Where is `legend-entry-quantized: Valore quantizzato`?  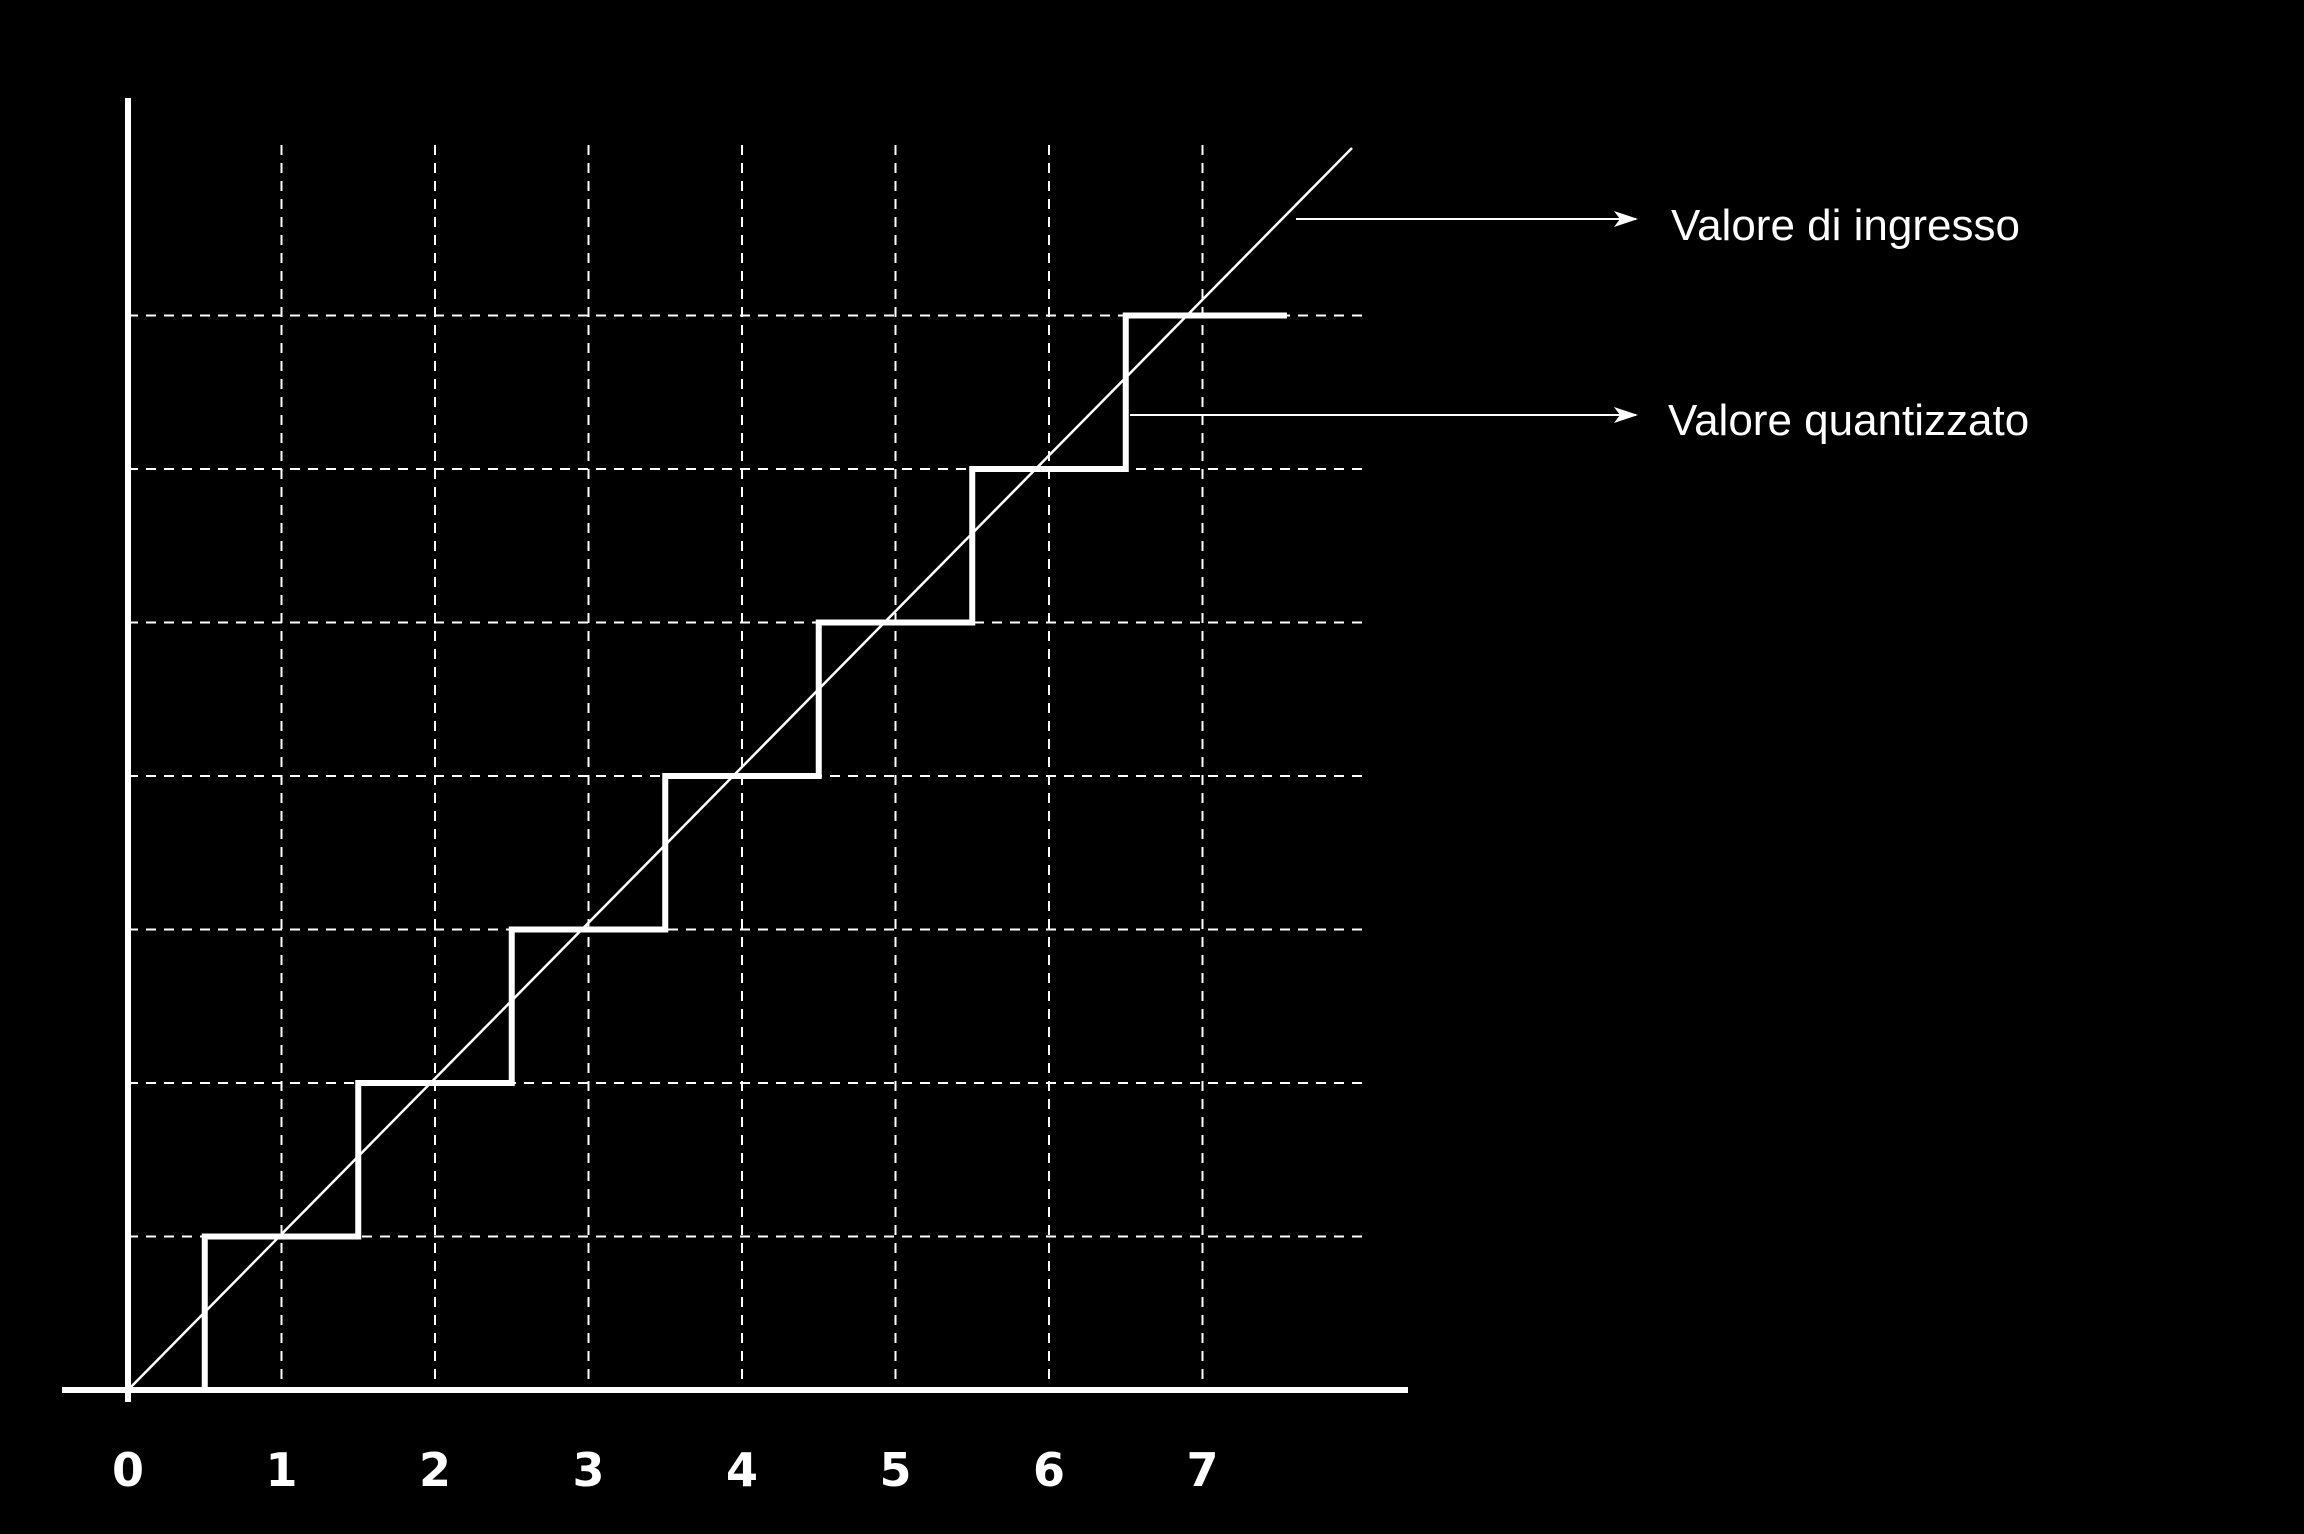 legend-entry-quantized: Valore quantizzato is located at coordinates (1579, 420).